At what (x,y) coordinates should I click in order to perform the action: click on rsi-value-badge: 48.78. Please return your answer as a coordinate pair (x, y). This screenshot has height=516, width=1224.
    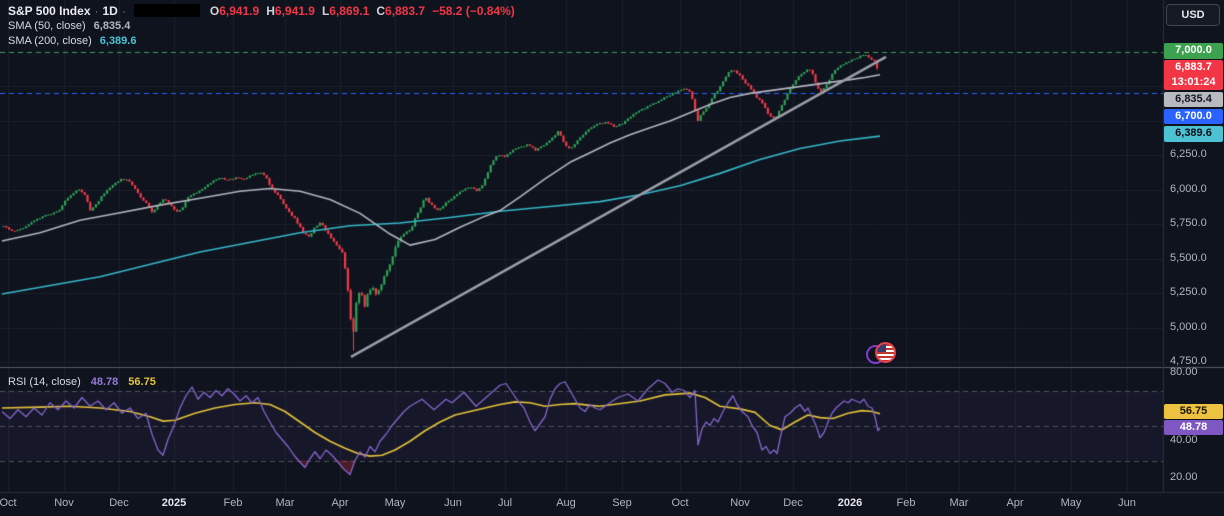
    Looking at the image, I should click on (1193, 427).